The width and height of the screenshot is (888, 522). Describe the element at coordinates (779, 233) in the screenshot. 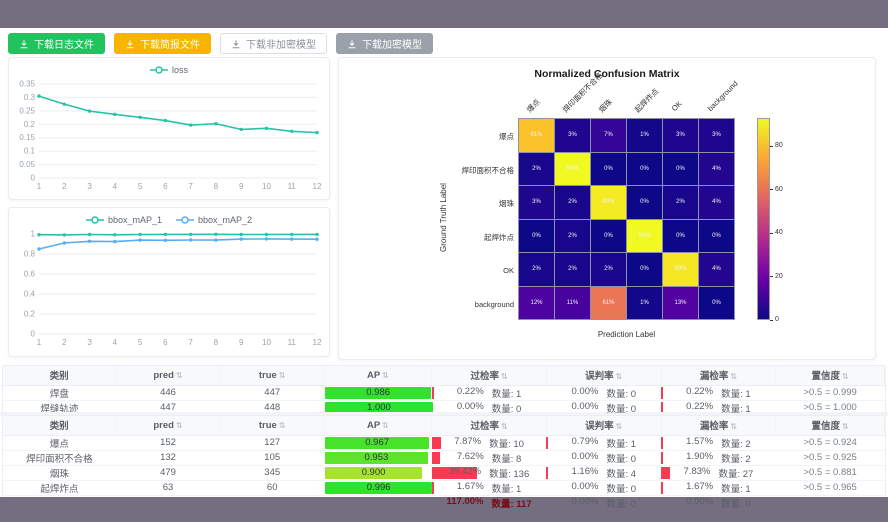

I see `colorbar-tick-label: 40` at that location.